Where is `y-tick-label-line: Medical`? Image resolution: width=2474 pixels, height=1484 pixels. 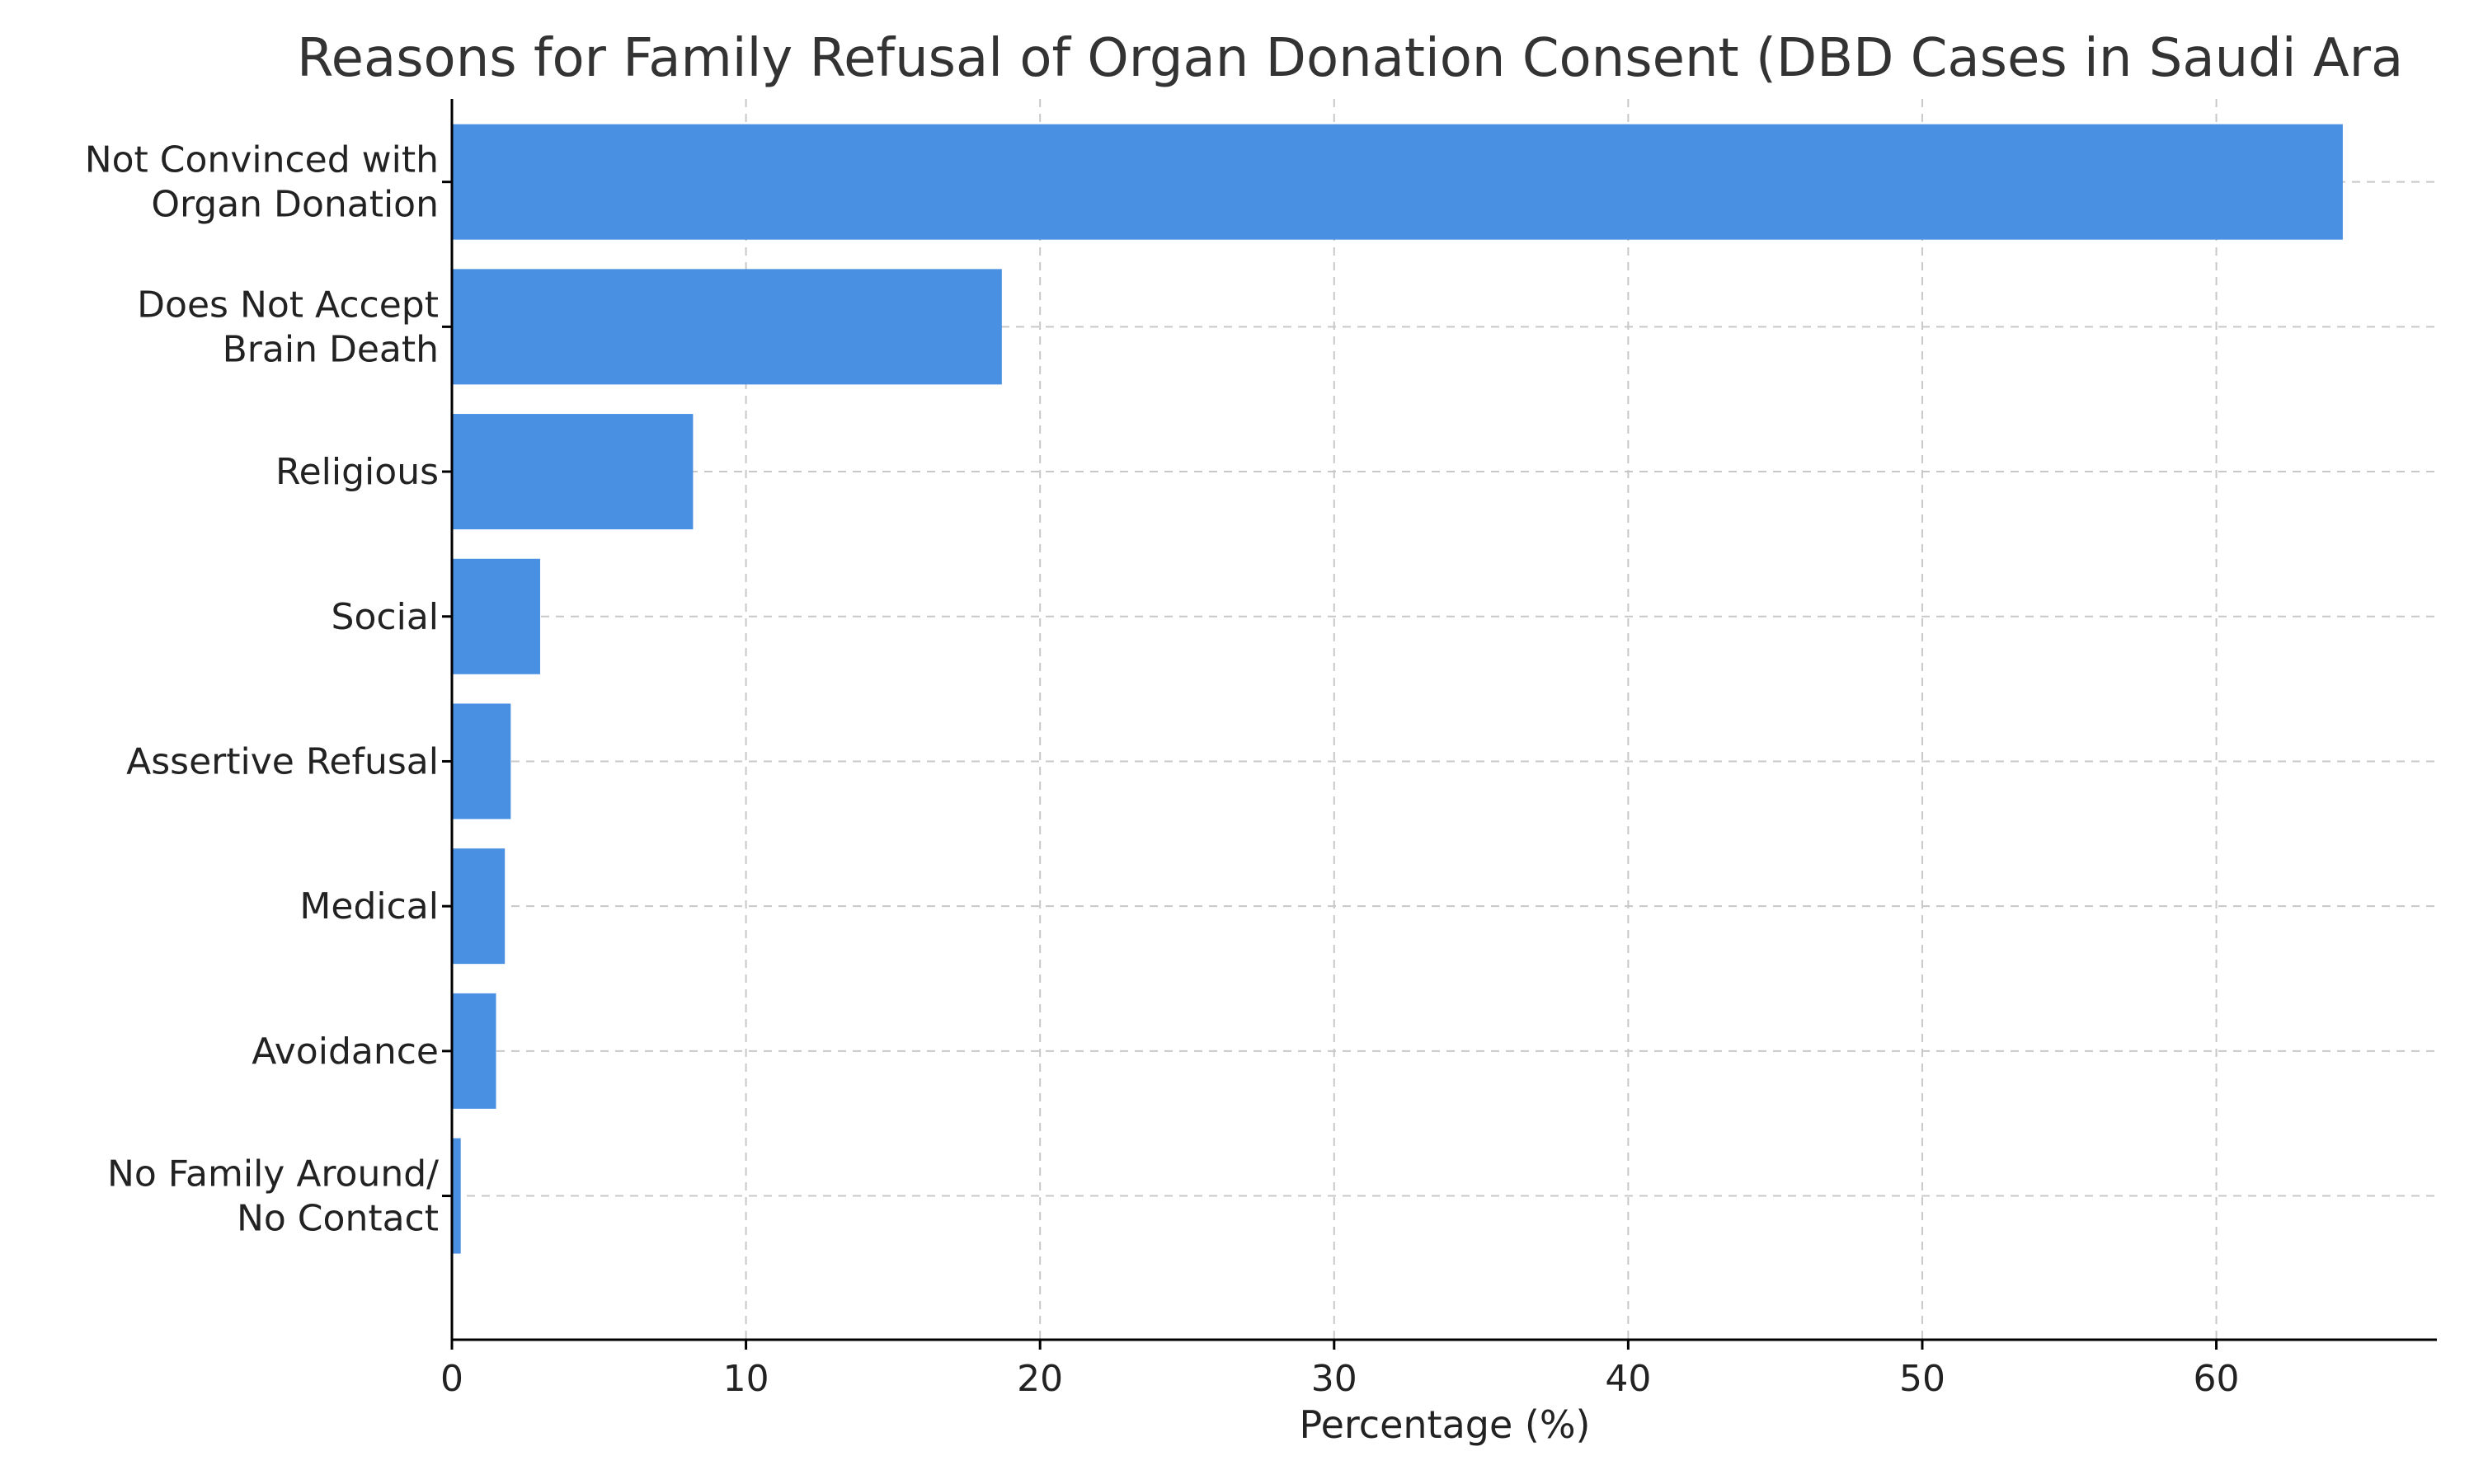 y-tick-label-line: Medical is located at coordinates (369, 906).